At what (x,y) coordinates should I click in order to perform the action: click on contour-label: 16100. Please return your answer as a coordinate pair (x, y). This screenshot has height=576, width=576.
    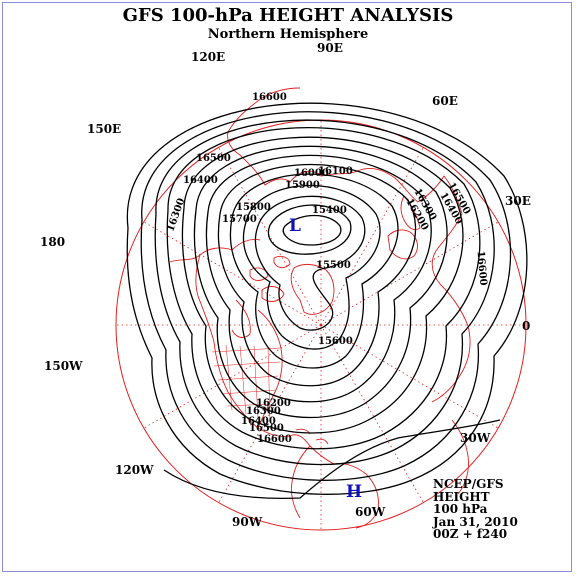
    Looking at the image, I should click on (335, 171).